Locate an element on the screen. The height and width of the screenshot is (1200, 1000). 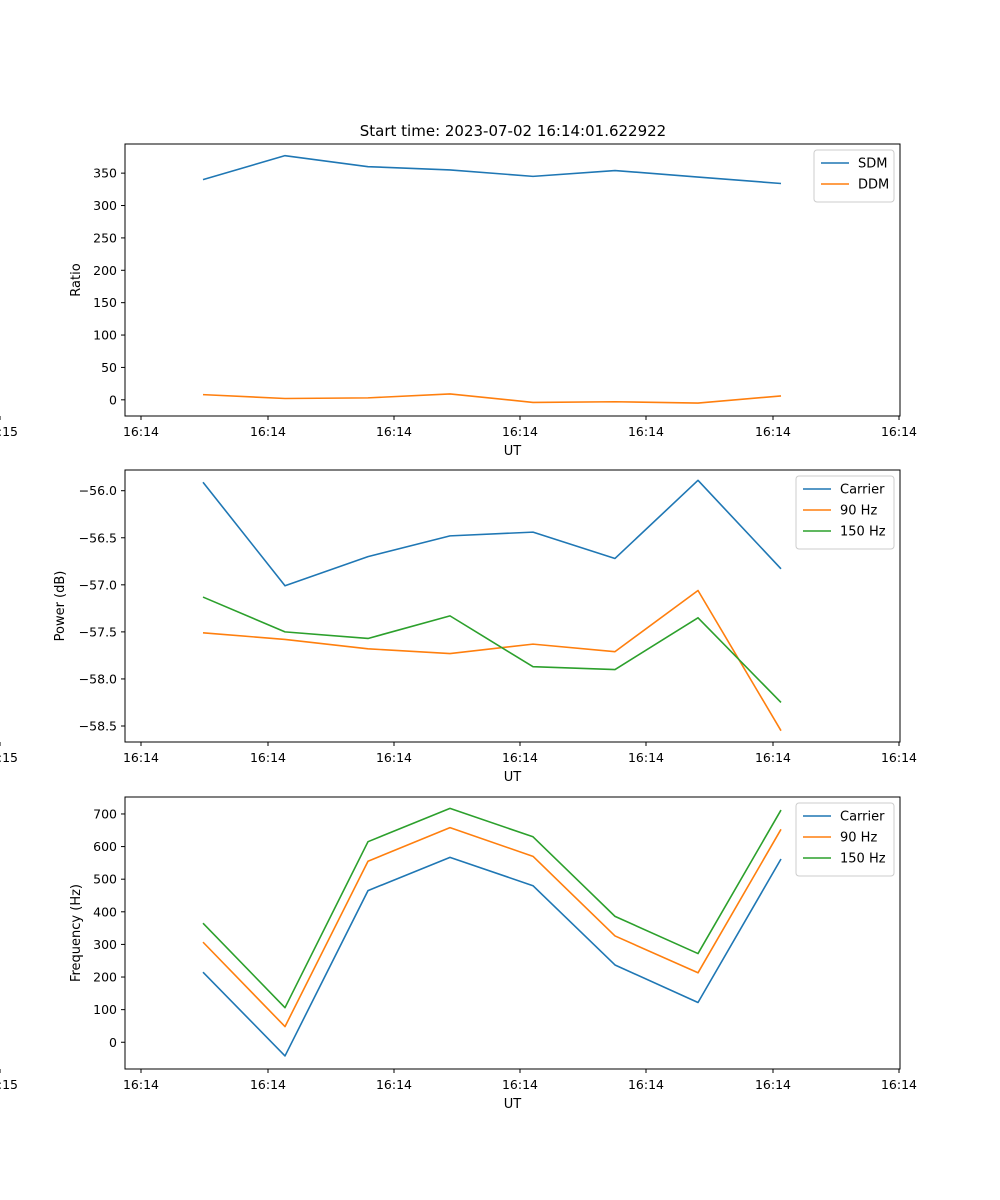
y-tick-label: 350 is located at coordinates (105, 173).